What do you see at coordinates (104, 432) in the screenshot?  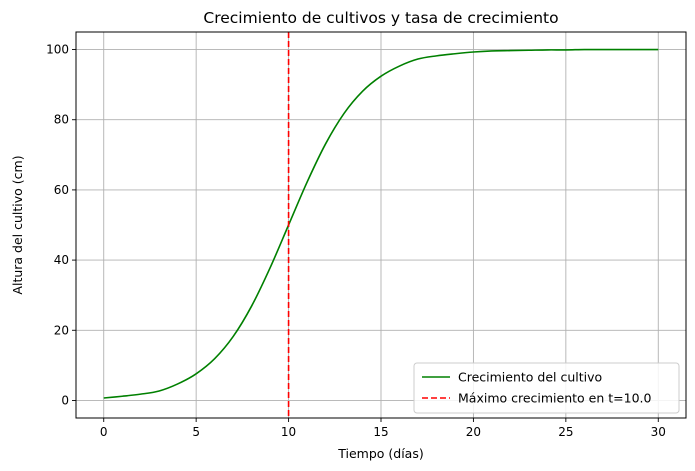 I see `x-tick-label: 0` at bounding box center [104, 432].